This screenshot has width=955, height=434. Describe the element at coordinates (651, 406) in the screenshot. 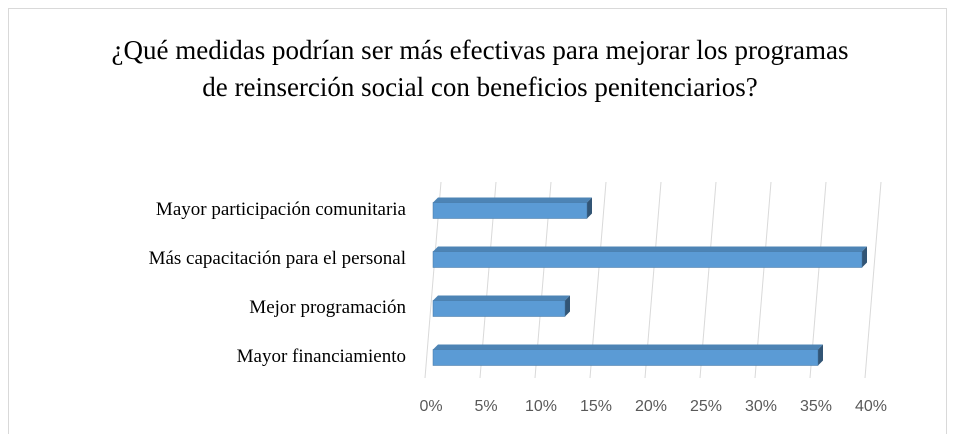

I see `x-tick-label: 20%` at that location.